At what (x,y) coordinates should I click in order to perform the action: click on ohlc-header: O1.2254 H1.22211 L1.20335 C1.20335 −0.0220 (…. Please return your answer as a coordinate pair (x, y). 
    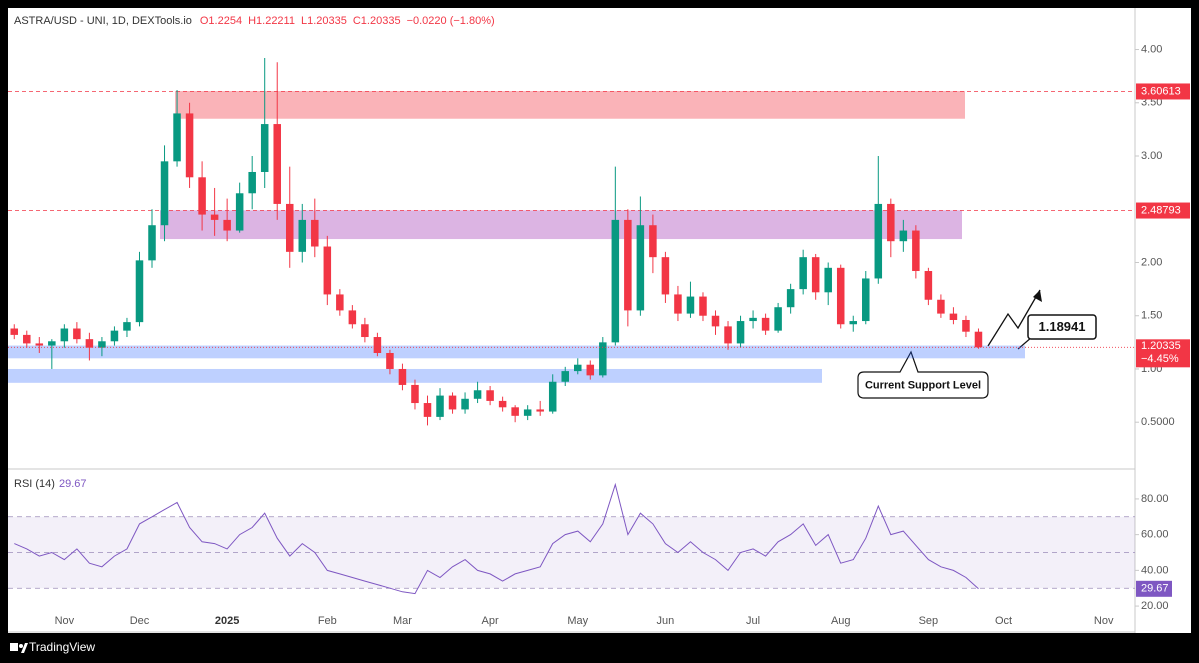
    Looking at the image, I should click on (347, 21).